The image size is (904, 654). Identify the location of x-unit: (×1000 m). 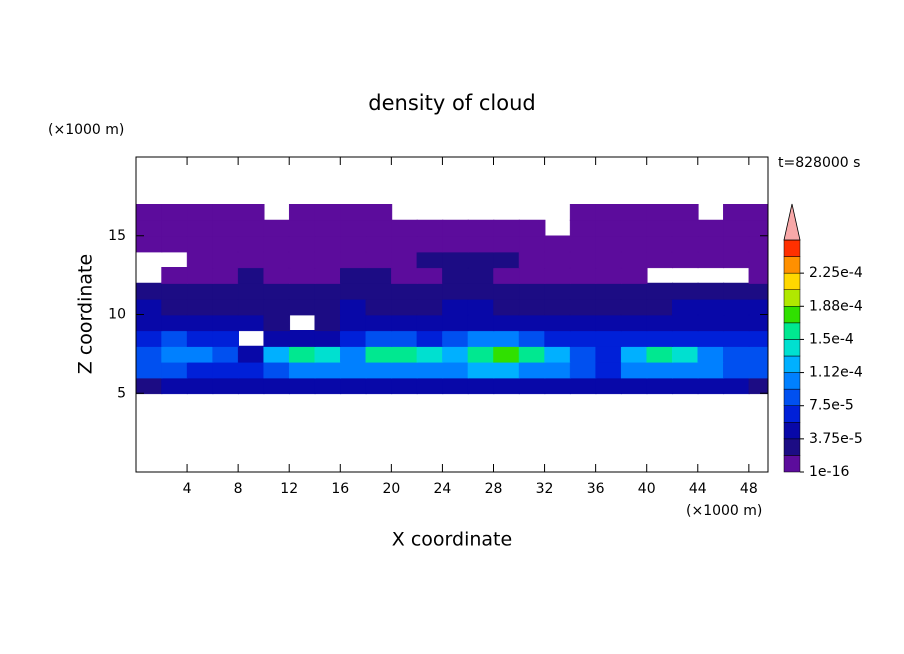
(724, 511).